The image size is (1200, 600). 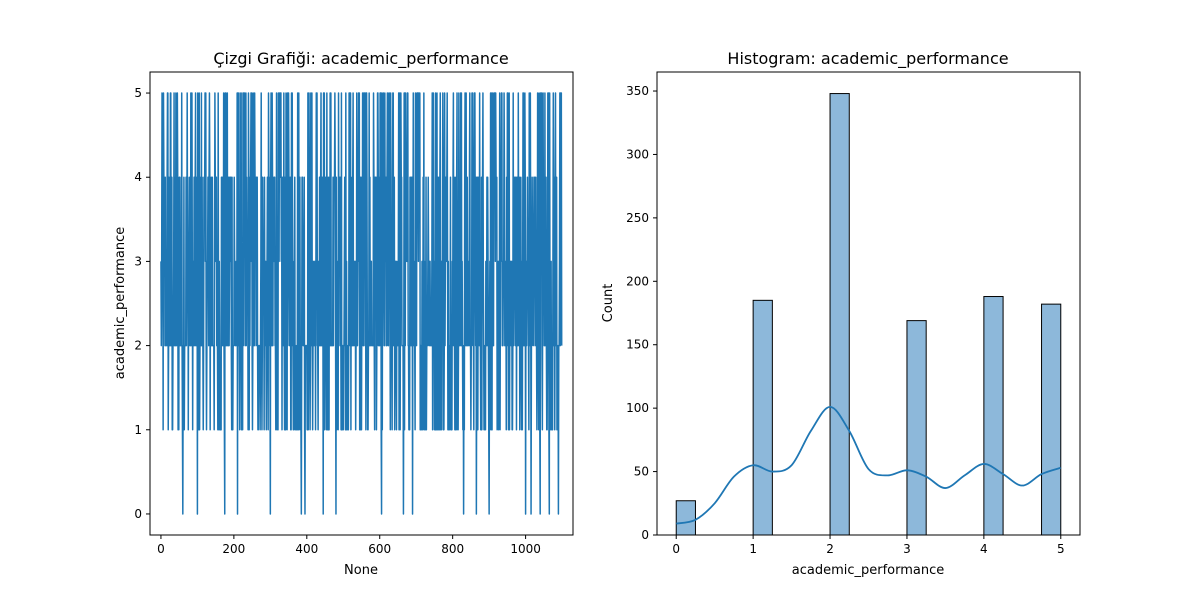 I want to click on y-tick-label: 250, so click(x=637, y=218).